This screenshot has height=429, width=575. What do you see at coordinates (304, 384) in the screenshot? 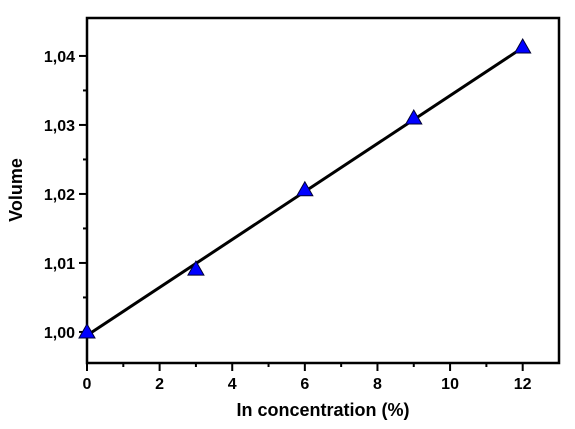
I see `x-tick-label: 6` at bounding box center [304, 384].